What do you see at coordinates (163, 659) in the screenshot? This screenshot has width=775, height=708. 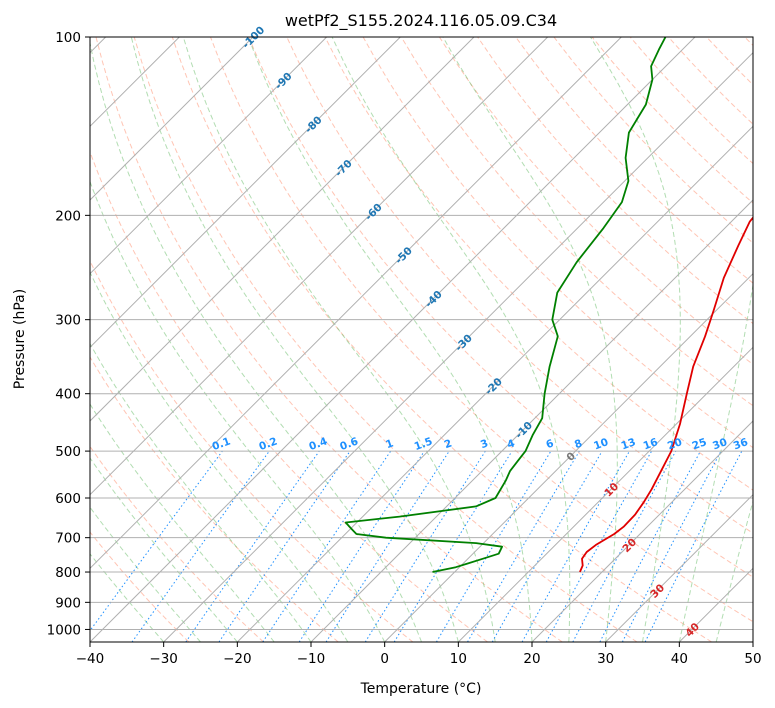 I see `x-tick-label: −30` at bounding box center [163, 659].